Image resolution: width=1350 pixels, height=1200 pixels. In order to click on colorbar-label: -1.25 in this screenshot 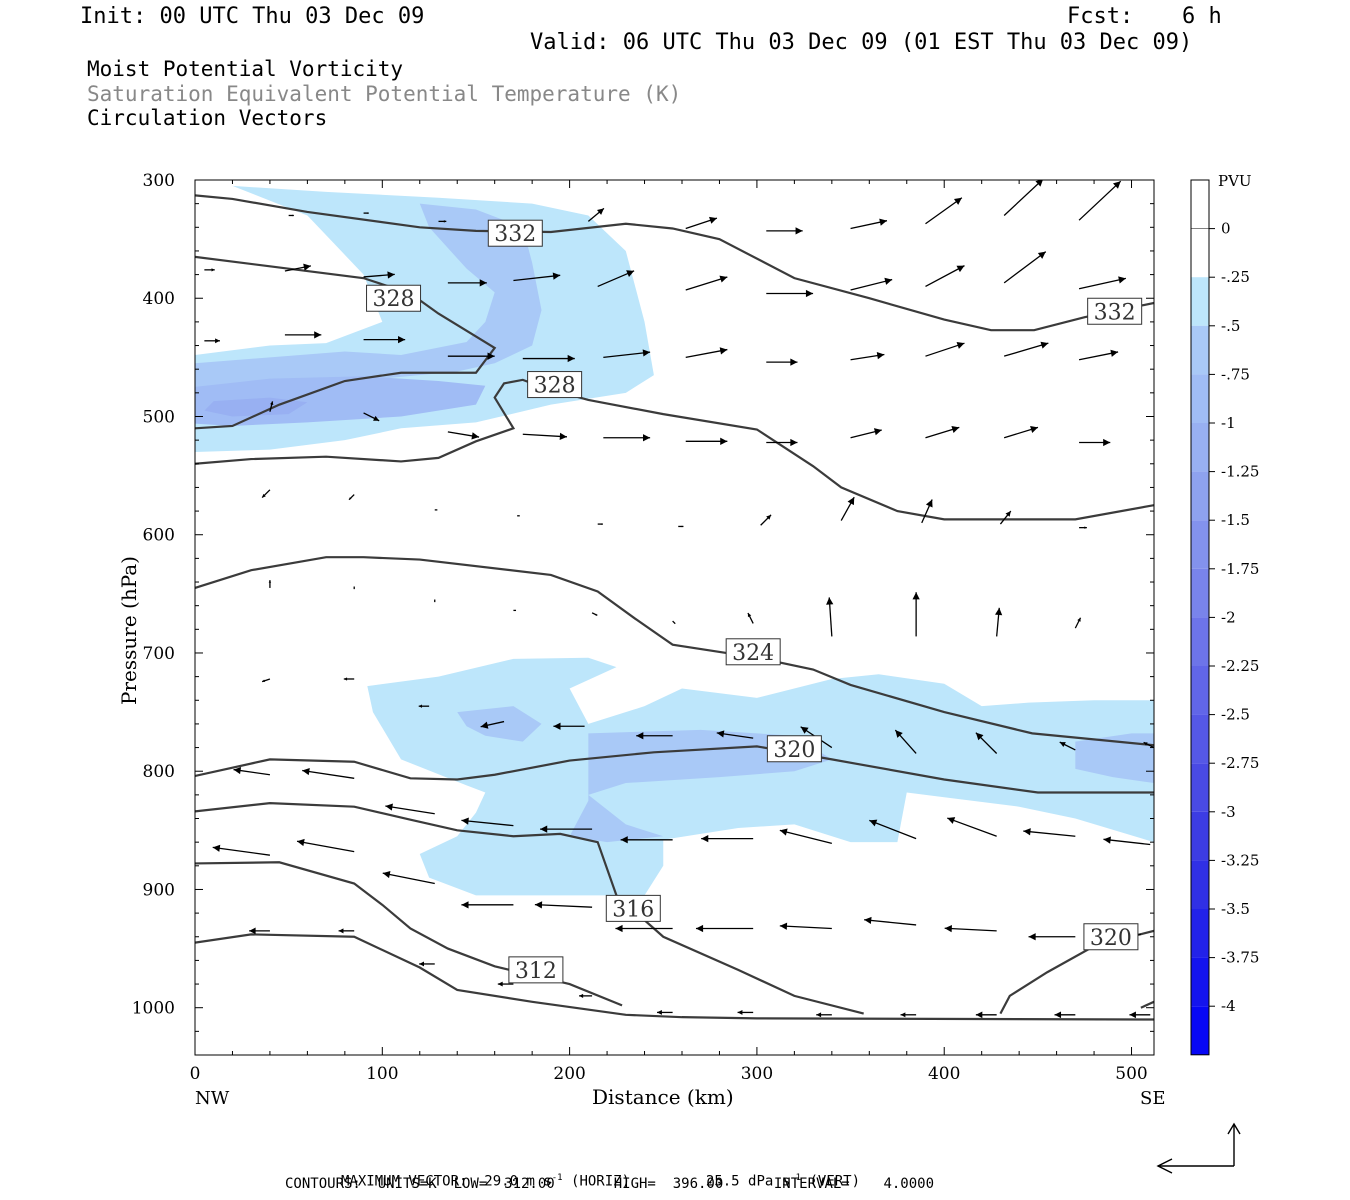, I will do `click(1240, 472)`.